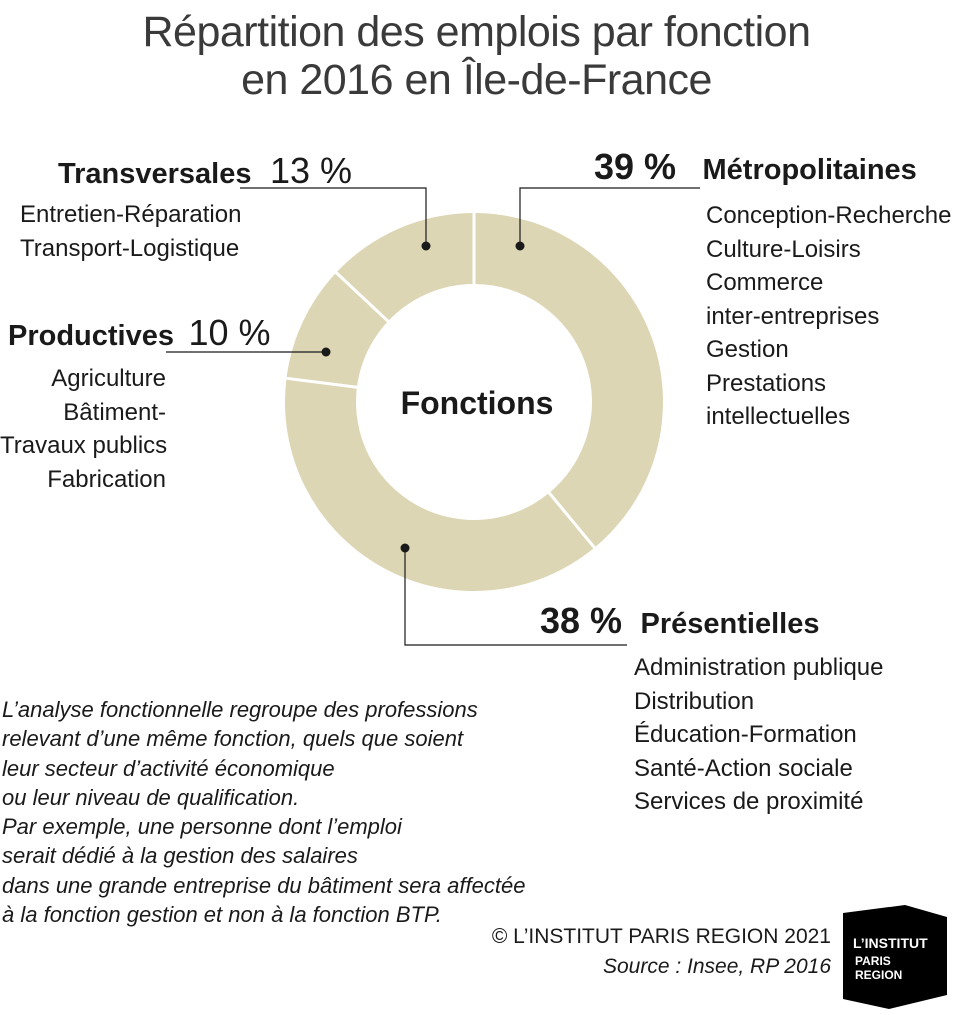 The width and height of the screenshot is (953, 1015). I want to click on list-item: inter-entreprises, so click(793, 316).